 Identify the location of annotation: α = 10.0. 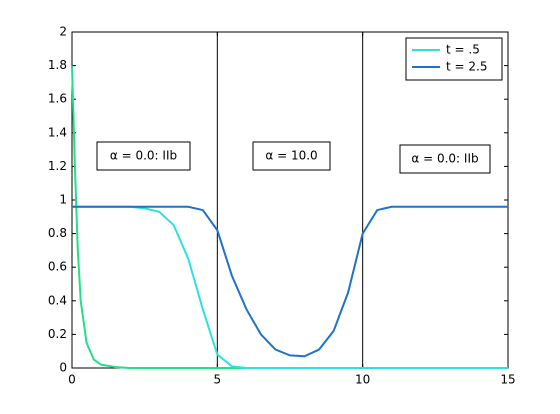
(291, 156).